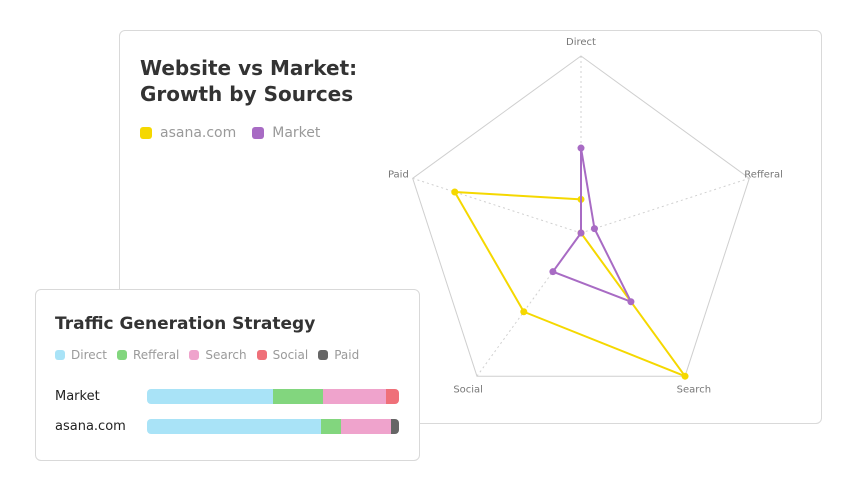 The height and width of the screenshot is (492, 856). What do you see at coordinates (146, 133) in the screenshot?
I see `legend-swatch-asana` at bounding box center [146, 133].